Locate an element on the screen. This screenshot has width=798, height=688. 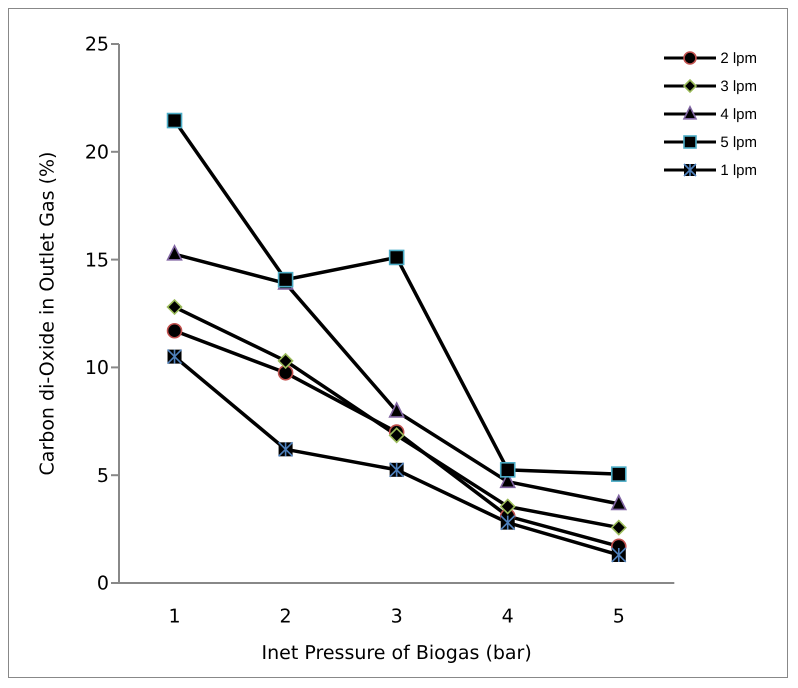
legend-label: 1 lpm is located at coordinates (738, 170).